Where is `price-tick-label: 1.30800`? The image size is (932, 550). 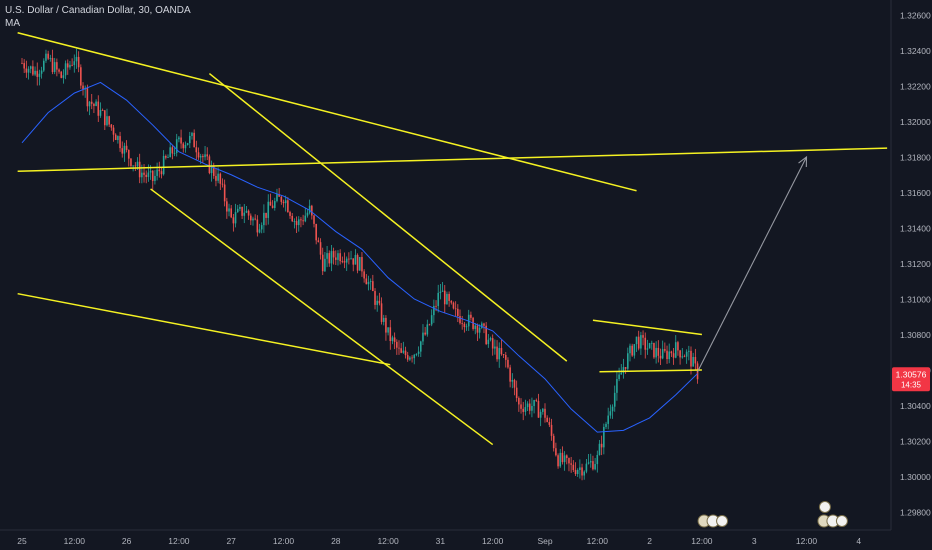
price-tick-label: 1.30800 is located at coordinates (915, 335).